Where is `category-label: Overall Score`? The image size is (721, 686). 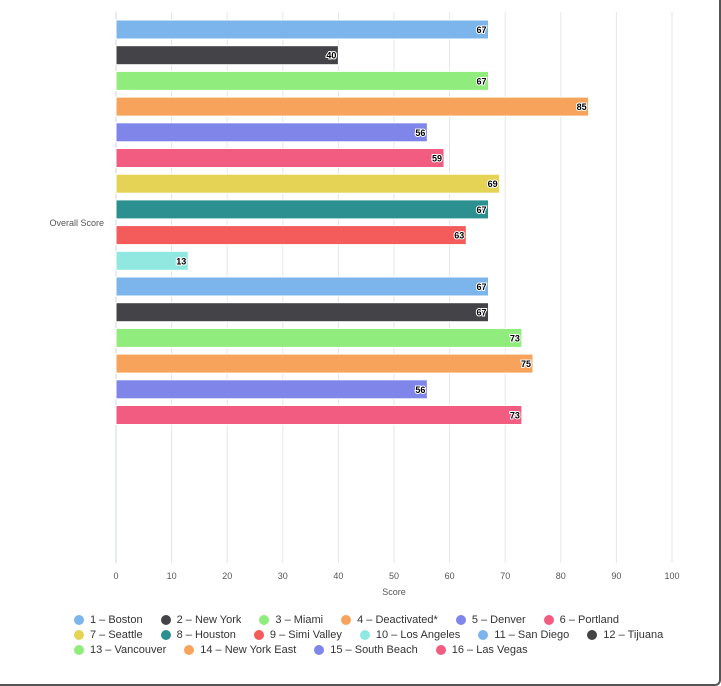 category-label: Overall Score is located at coordinates (76, 223).